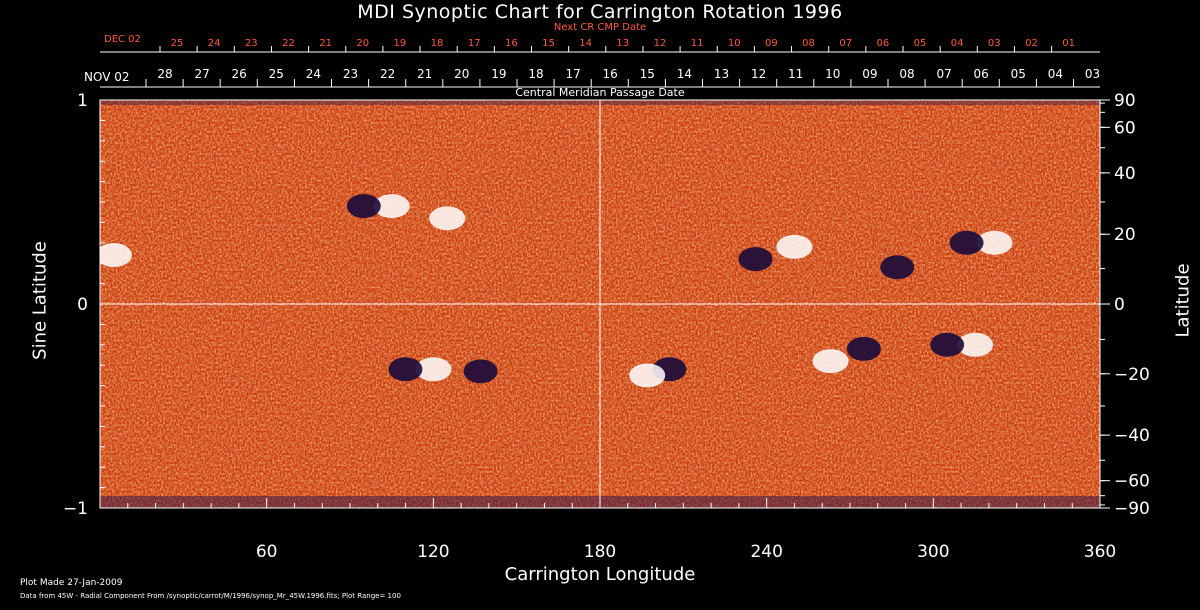 This screenshot has width=1200, height=610. What do you see at coordinates (906, 74) in the screenshot?
I see `top-axis-2-tick-label: 08` at bounding box center [906, 74].